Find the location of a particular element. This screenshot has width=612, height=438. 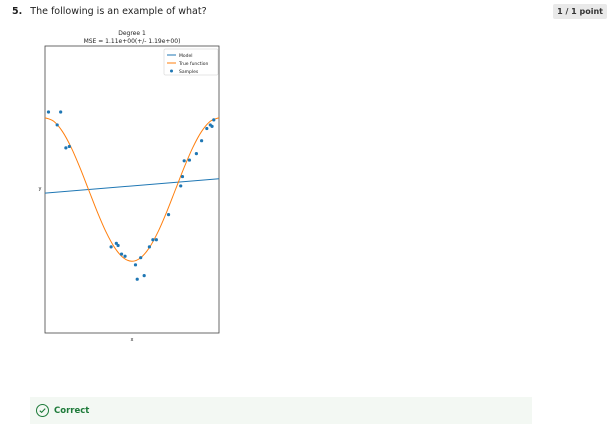

question-text: The following is an example of what? is located at coordinates (118, 11).